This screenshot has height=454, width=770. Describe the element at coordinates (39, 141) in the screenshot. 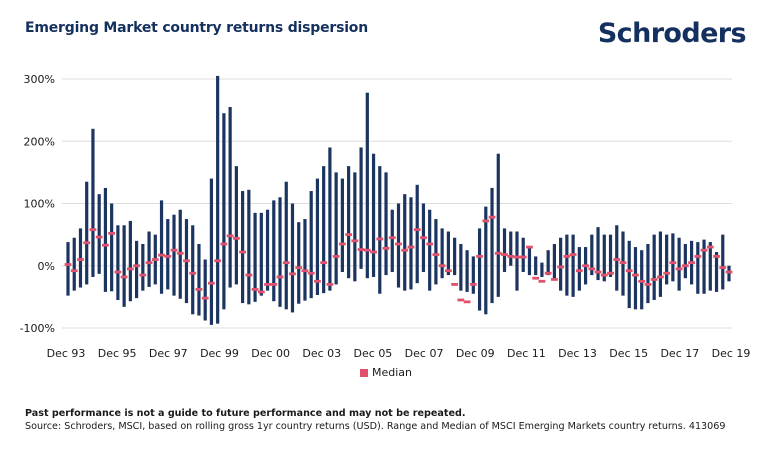

I see `y-tick-label: 200%` at that location.